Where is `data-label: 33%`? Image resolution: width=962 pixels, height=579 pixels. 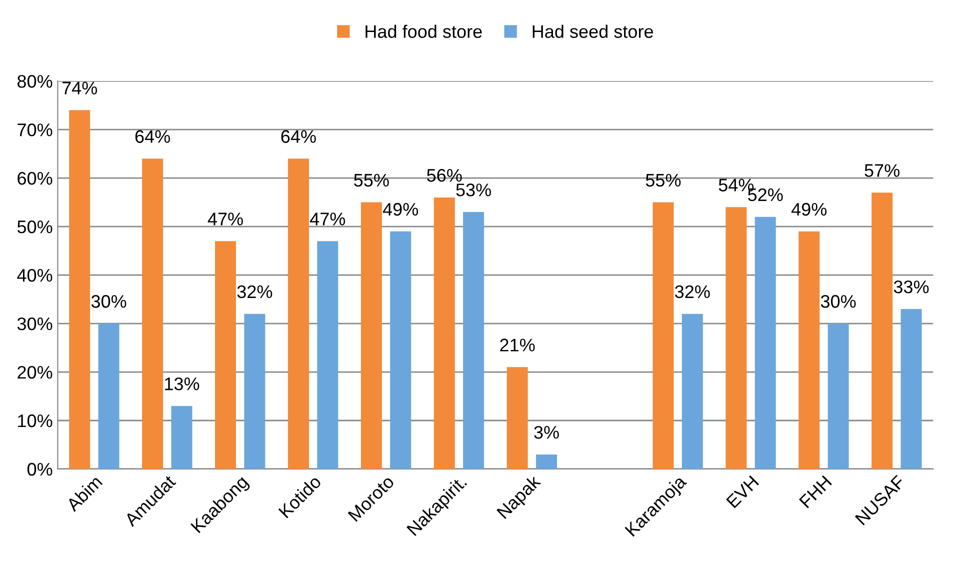 data-label: 33% is located at coordinates (911, 287).